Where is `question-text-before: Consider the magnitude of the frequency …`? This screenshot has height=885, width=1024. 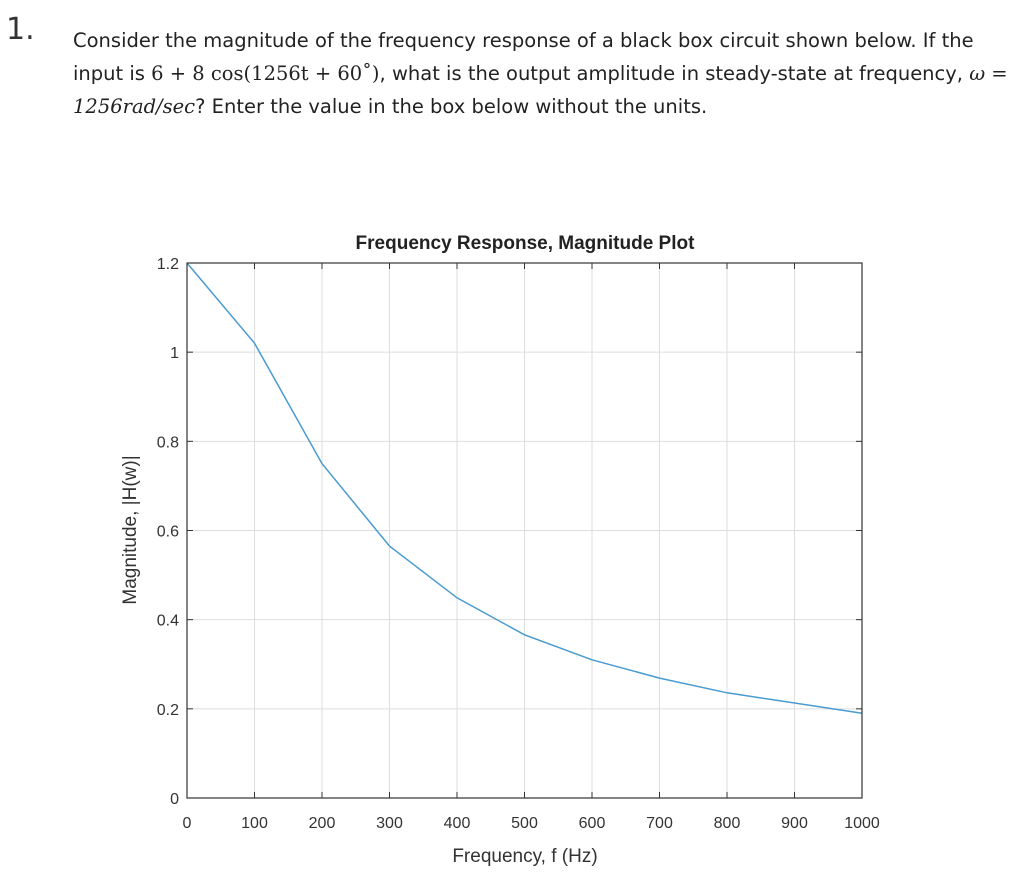 question-text-before: Consider the magnitude of the frequency … is located at coordinates (523, 57).